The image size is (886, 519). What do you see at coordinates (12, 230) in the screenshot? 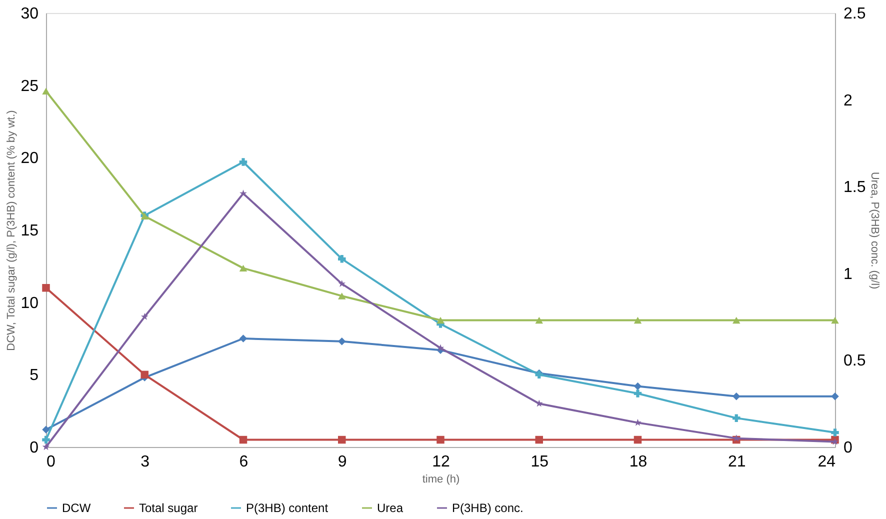
I see `y-axis-title: DCW, Total sugar (g/l), P(3HB) content (% by wt.)` at bounding box center [12, 230].